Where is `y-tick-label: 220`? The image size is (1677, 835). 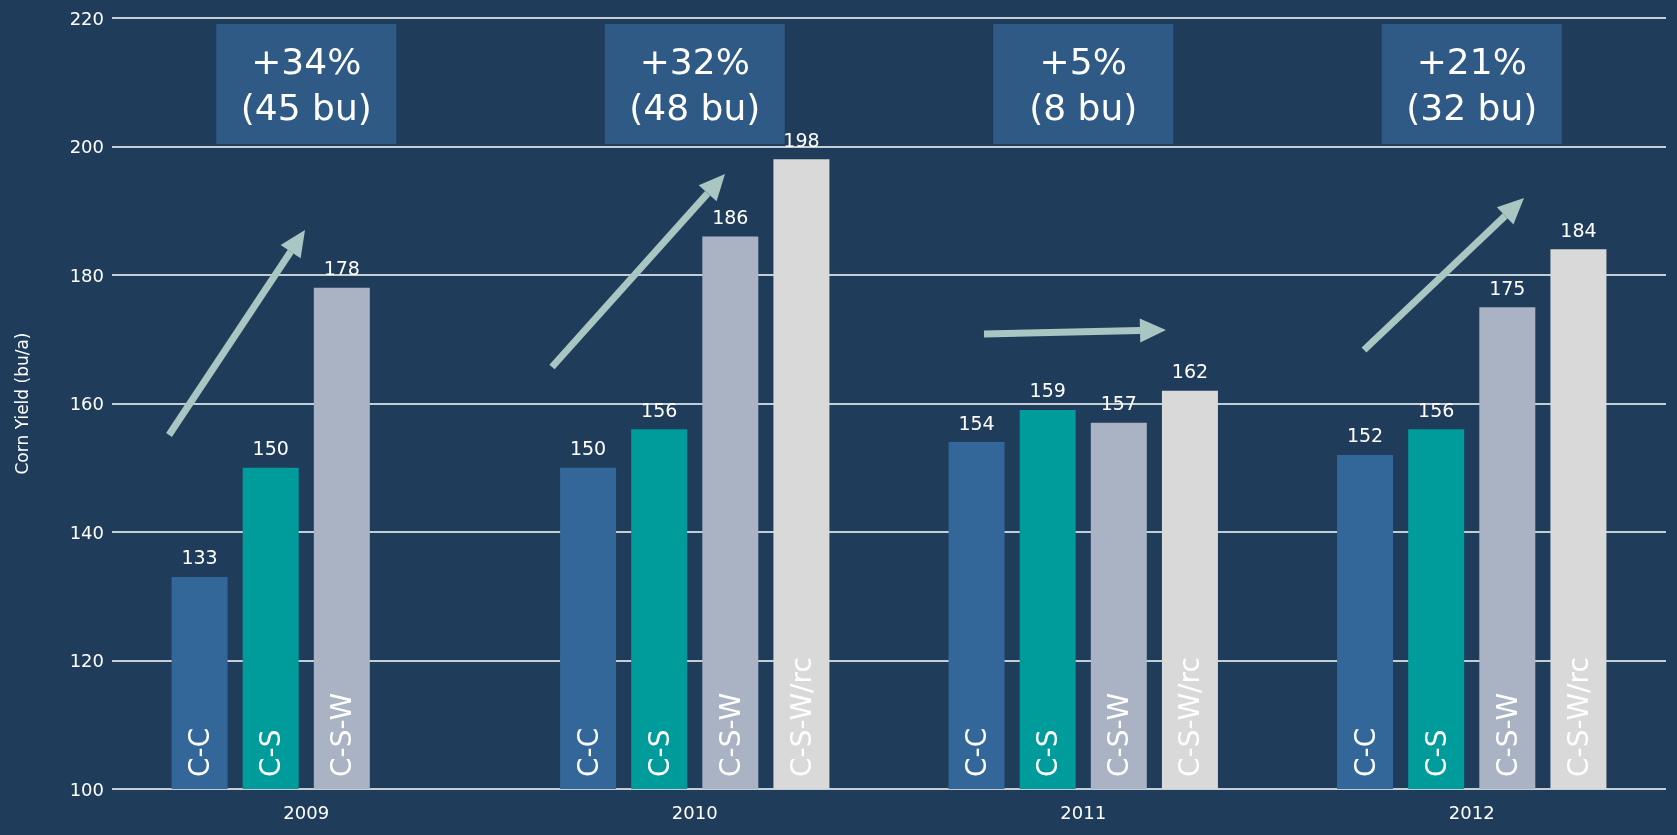 y-tick-label: 220 is located at coordinates (86, 18).